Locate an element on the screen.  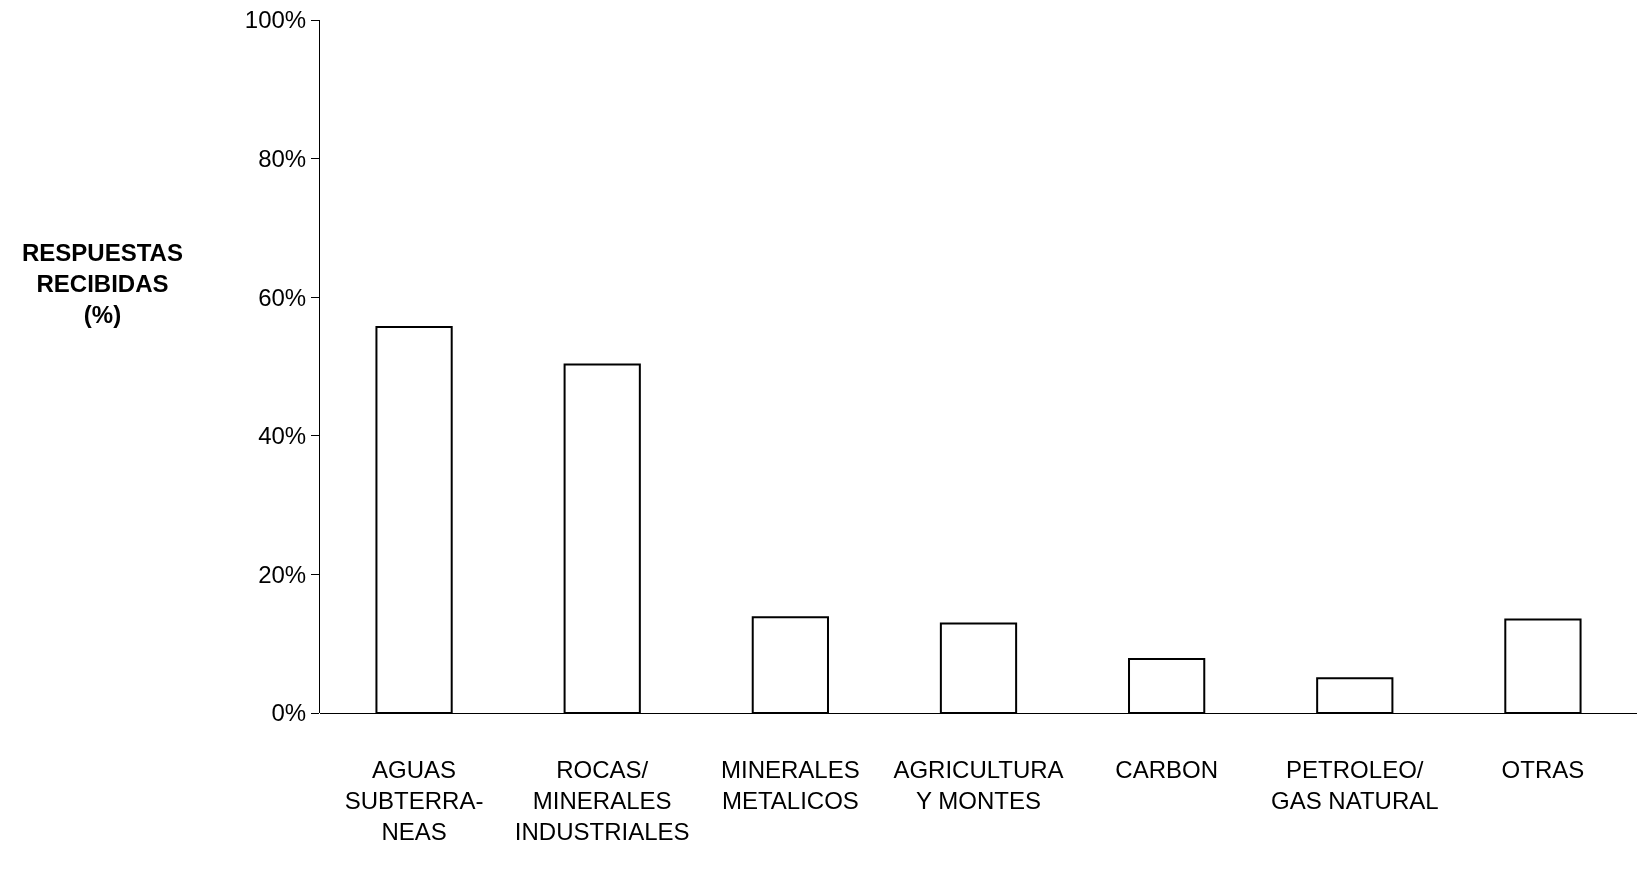
x-tick-label: PETROLEO/ GAS NATURAL is located at coordinates (1354, 785).